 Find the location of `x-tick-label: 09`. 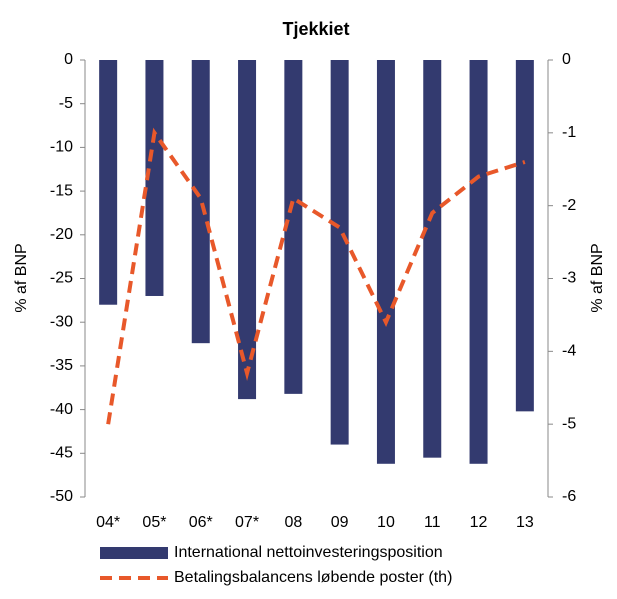

x-tick-label: 09 is located at coordinates (340, 522).